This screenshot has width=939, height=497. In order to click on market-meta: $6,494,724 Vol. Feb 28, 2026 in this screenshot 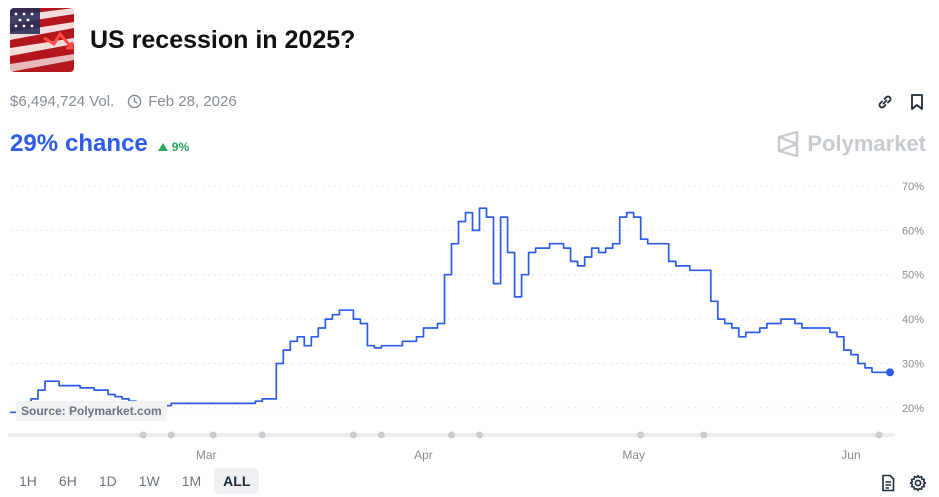, I will do `click(123, 101)`.